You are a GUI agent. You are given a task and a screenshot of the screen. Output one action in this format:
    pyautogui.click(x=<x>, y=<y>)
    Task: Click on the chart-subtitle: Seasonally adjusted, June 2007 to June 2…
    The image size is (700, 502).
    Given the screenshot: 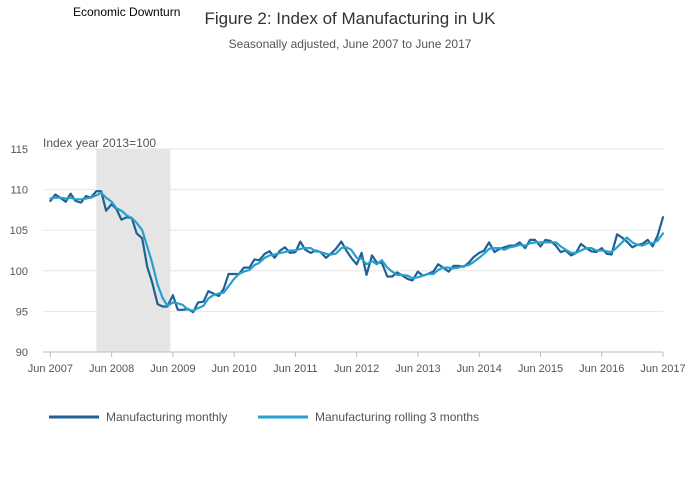 What is the action you would take?
    pyautogui.click(x=350, y=44)
    